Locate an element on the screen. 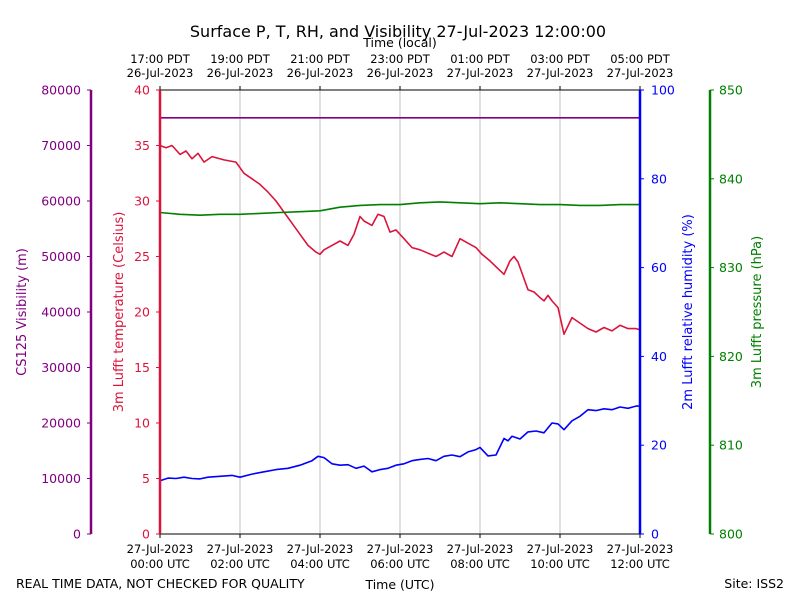 The height and width of the screenshot is (600, 800). x-tick-label-time: 06:00 UTC is located at coordinates (400, 564).